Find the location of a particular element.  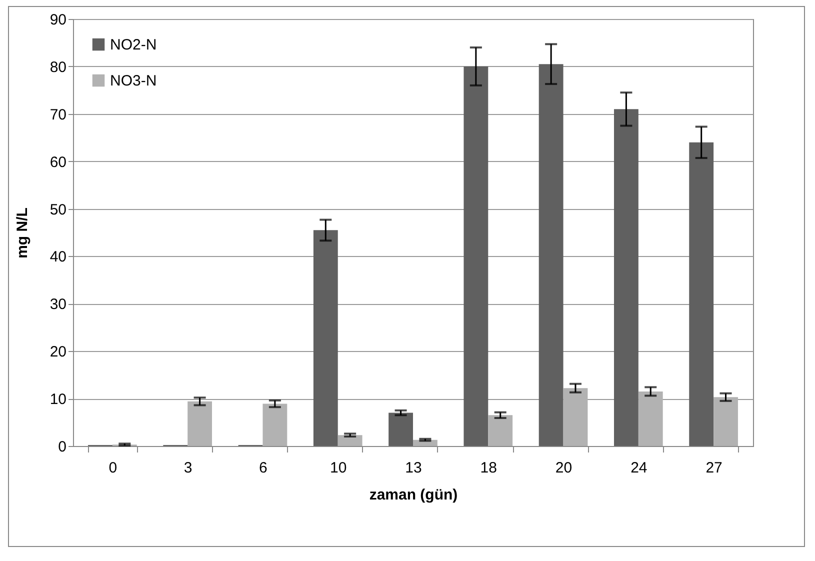

x-tick-label: 6 is located at coordinates (263, 468).